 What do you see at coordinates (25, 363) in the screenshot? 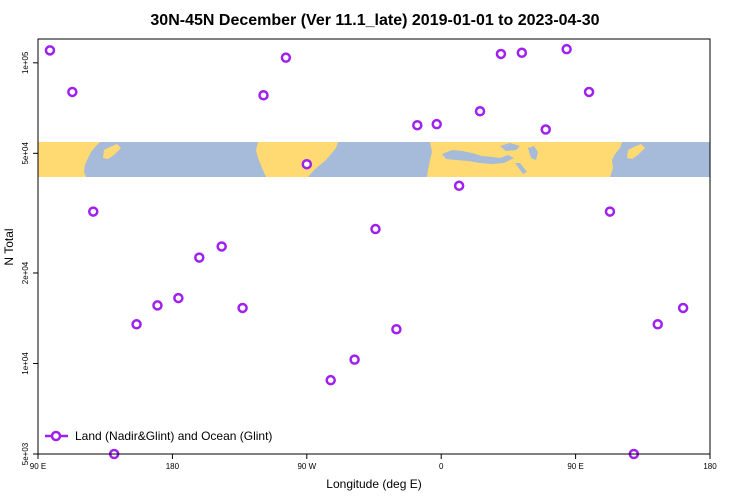
I see `y-tick-label: 1e+04` at bounding box center [25, 363].